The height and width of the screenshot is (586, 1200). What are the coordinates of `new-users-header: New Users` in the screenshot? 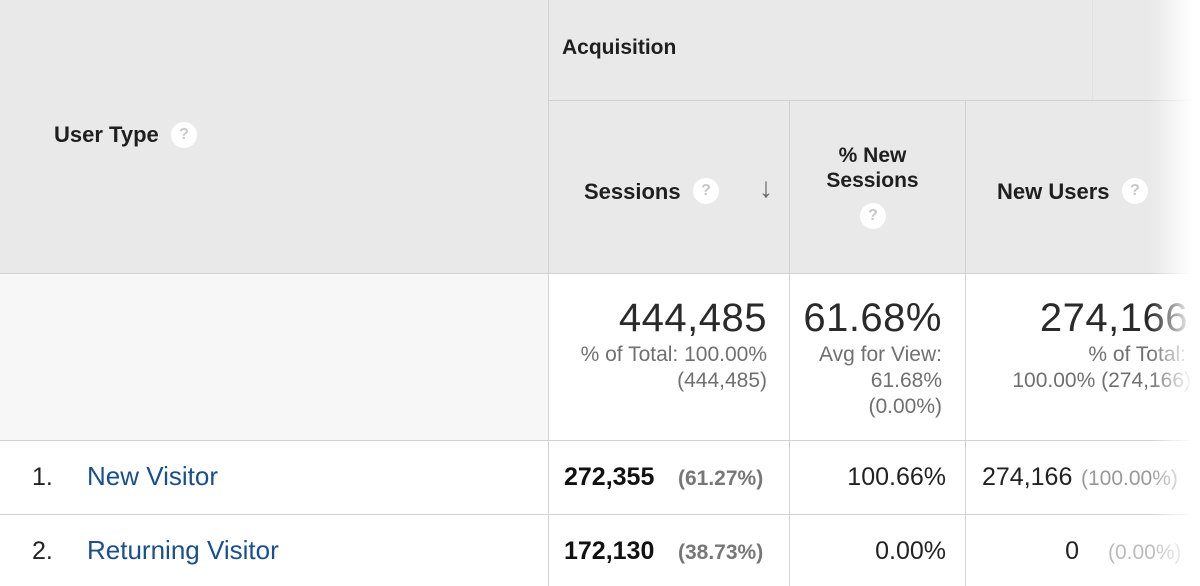 It's located at (1053, 191).